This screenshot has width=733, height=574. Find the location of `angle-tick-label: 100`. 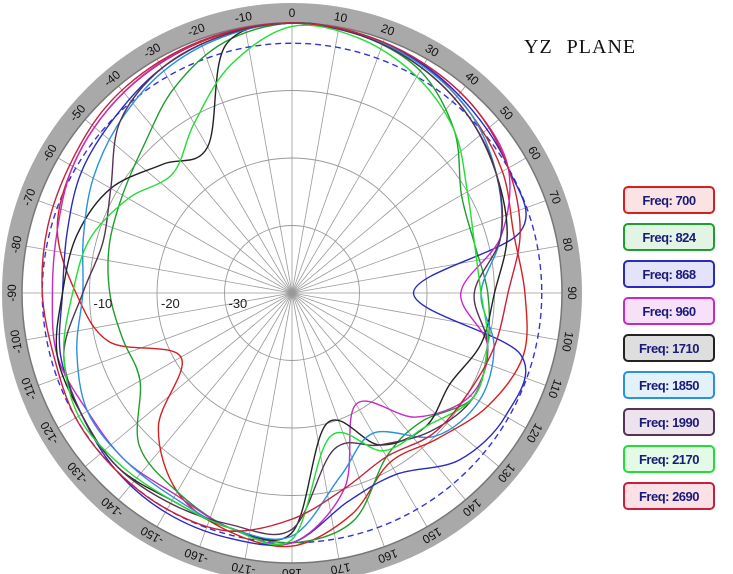

angle-tick-label: 100 is located at coordinates (567, 342).